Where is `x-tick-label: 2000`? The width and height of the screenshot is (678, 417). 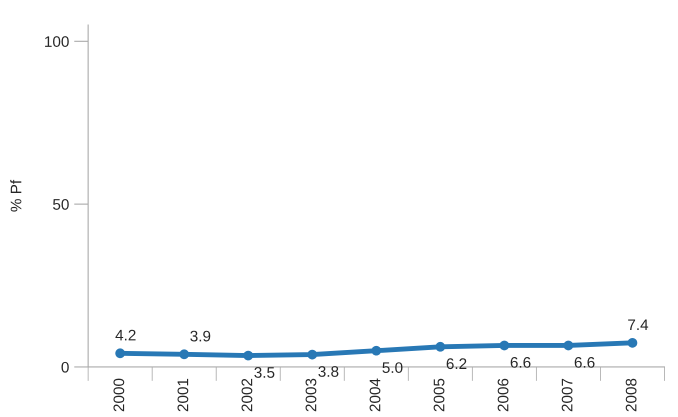
x-tick-label: 2000 is located at coordinates (118, 395).